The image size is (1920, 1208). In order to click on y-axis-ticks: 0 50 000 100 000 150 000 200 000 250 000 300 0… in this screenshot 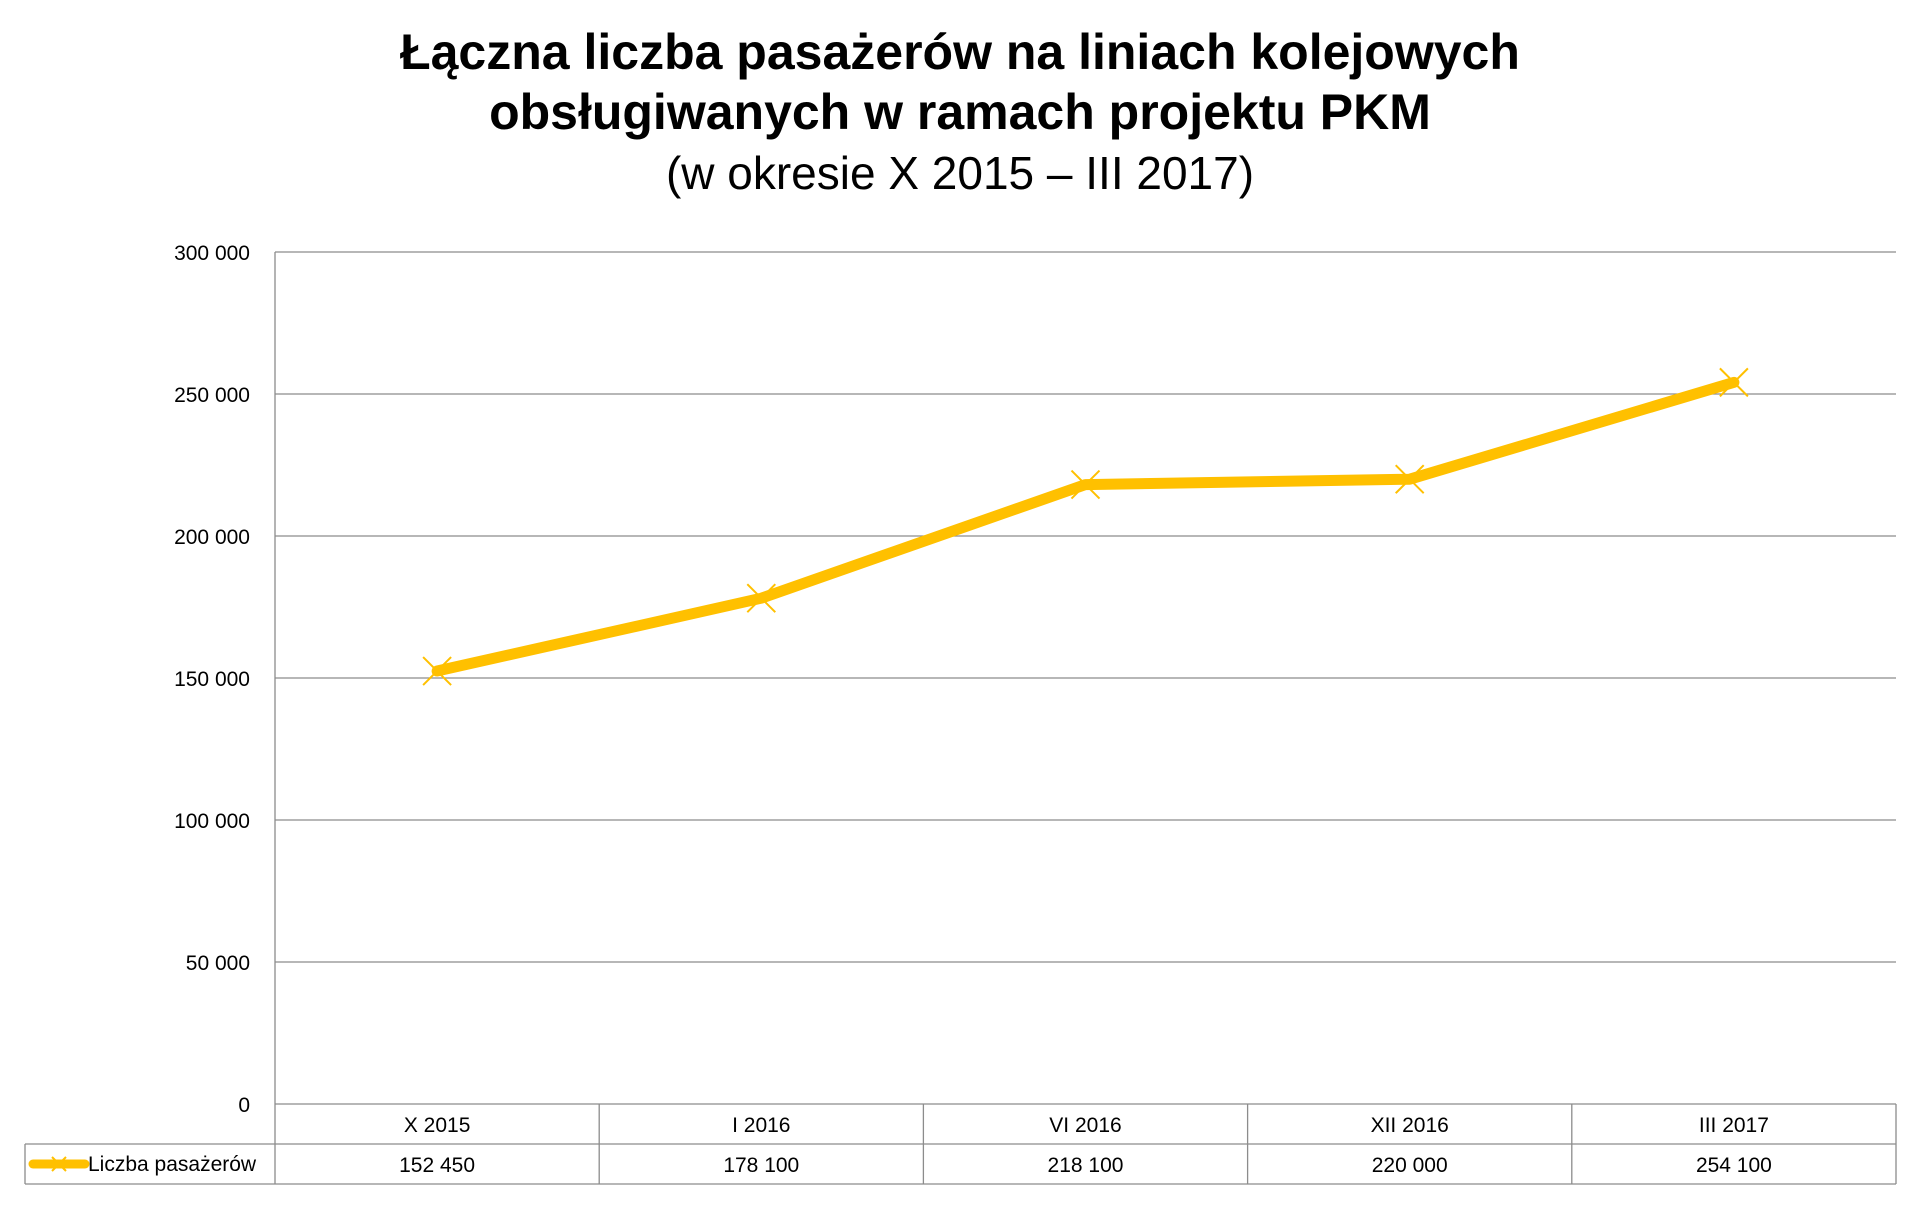, I will do `click(212, 679)`.